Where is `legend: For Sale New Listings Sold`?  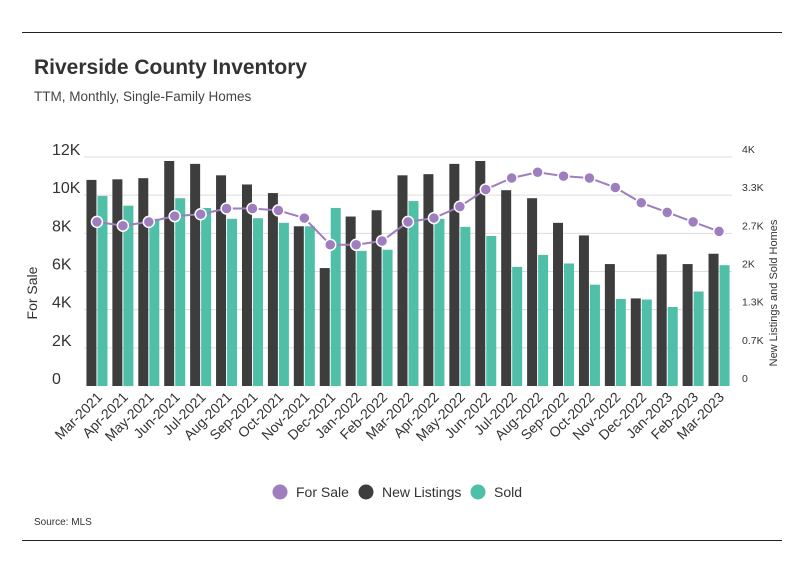 legend: For Sale New Listings Sold is located at coordinates (397, 492).